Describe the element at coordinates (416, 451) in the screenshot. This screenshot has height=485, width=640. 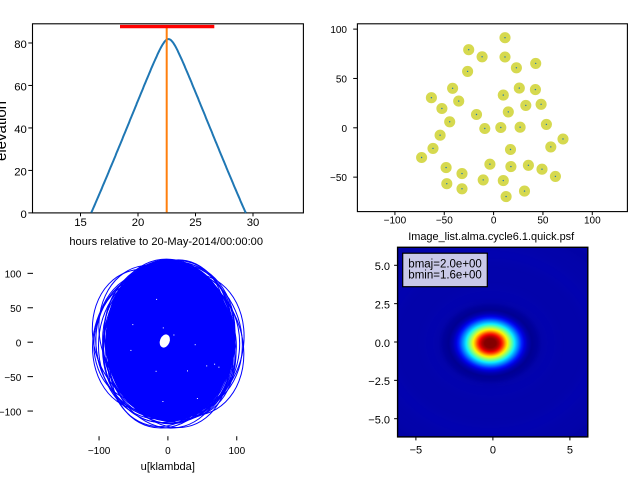
I see `svg-text: −5` at that location.